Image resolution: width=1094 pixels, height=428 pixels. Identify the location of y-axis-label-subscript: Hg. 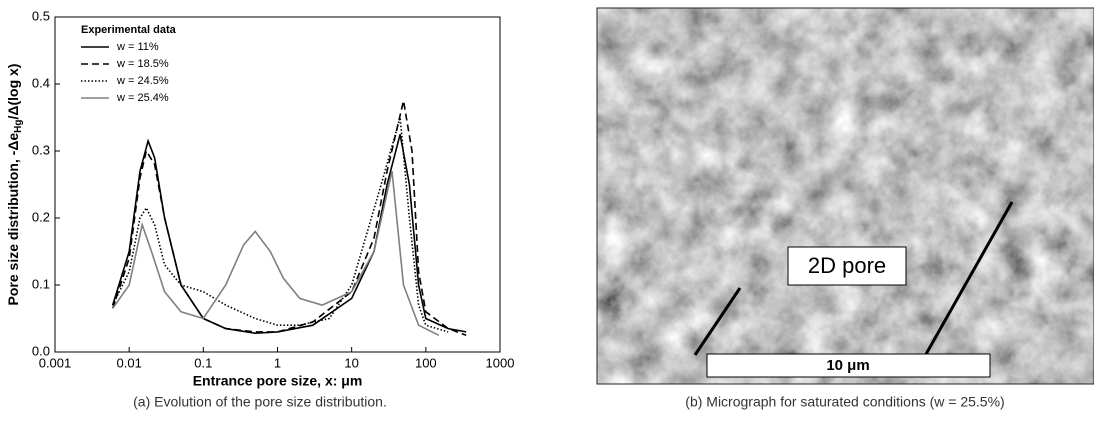
(18, 125).